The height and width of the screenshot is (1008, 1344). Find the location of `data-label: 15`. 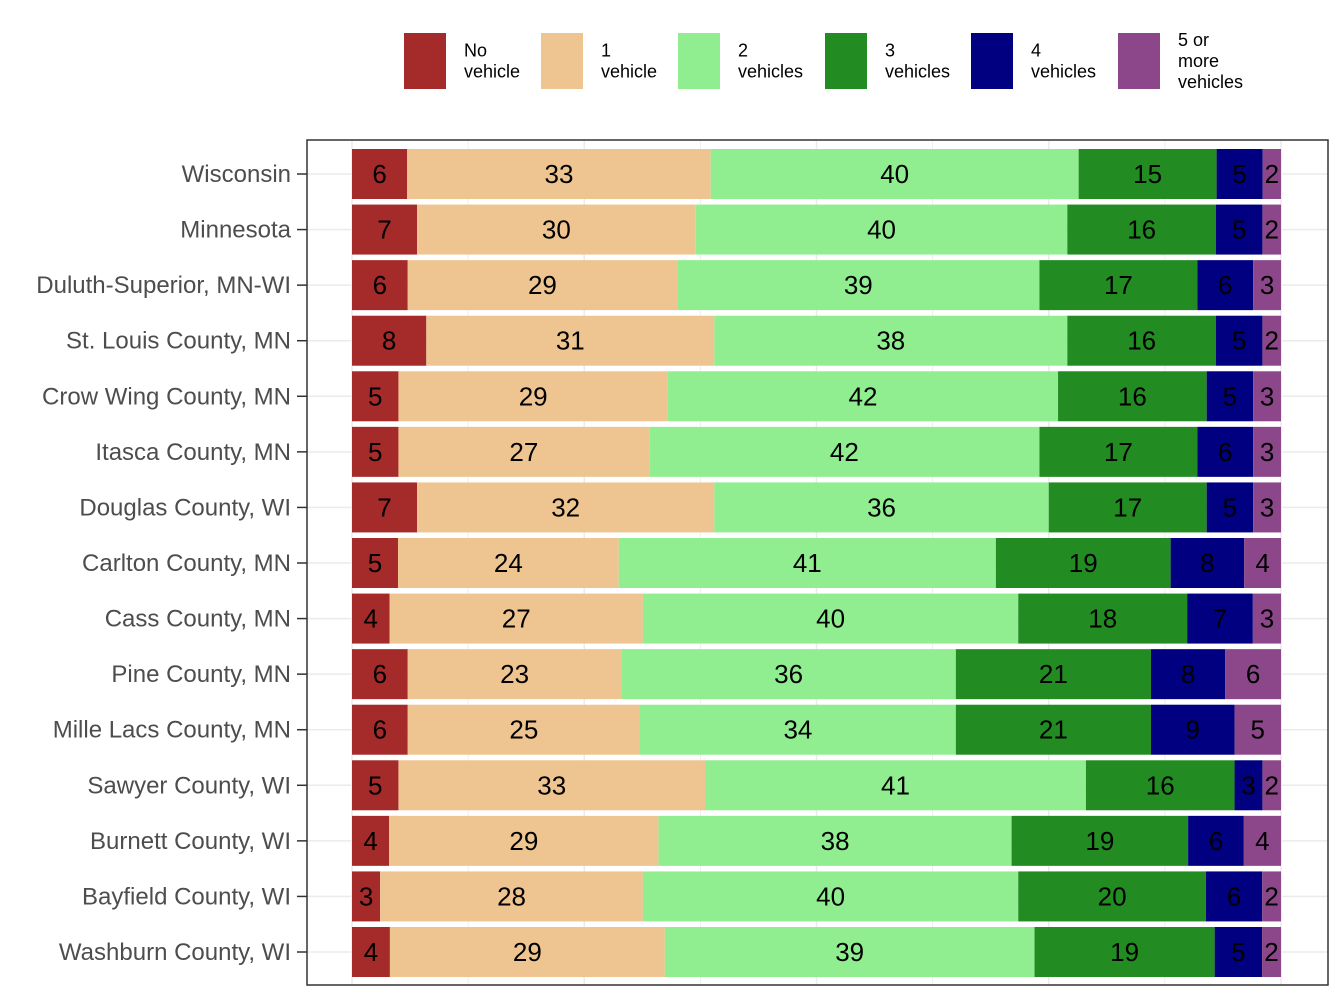

data-label: 15 is located at coordinates (1147, 174).